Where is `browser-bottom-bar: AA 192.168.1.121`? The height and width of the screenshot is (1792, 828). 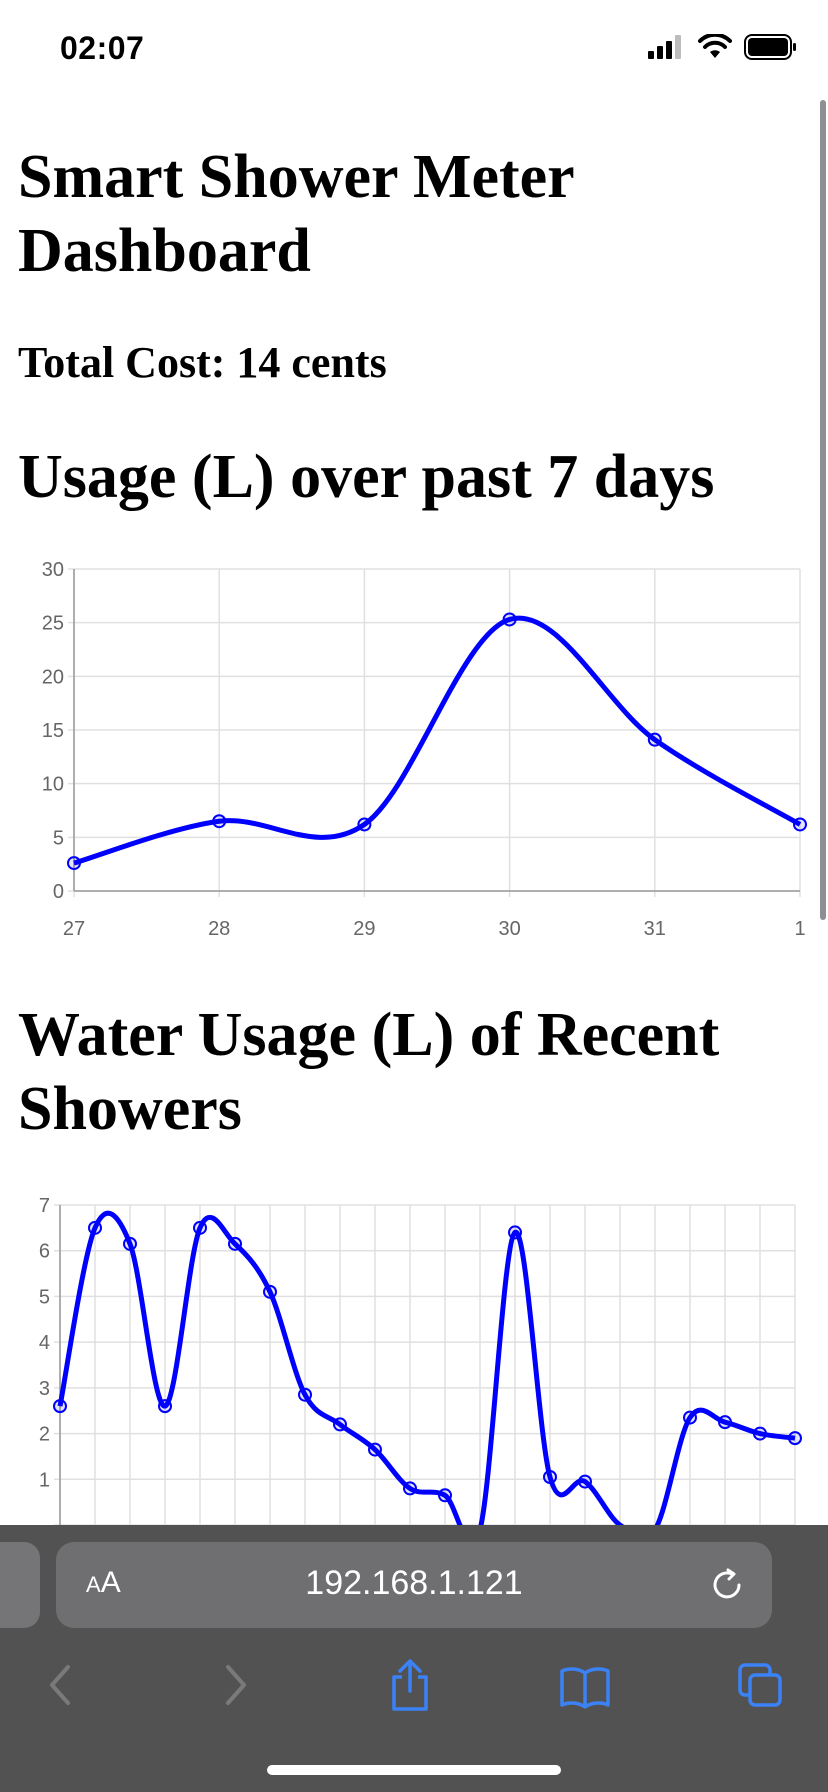 browser-bottom-bar: AA 192.168.1.121 is located at coordinates (414, 1658).